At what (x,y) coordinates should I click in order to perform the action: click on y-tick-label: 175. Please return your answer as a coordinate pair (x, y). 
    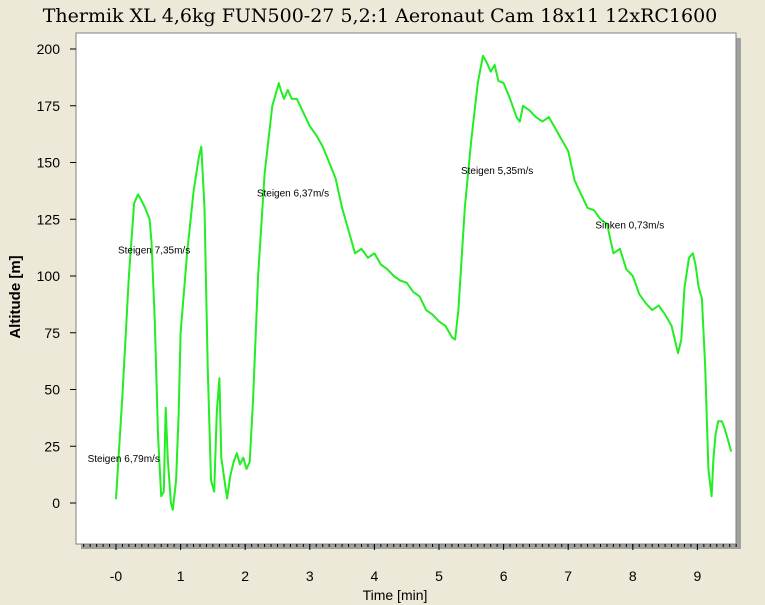
    Looking at the image, I should click on (49, 106).